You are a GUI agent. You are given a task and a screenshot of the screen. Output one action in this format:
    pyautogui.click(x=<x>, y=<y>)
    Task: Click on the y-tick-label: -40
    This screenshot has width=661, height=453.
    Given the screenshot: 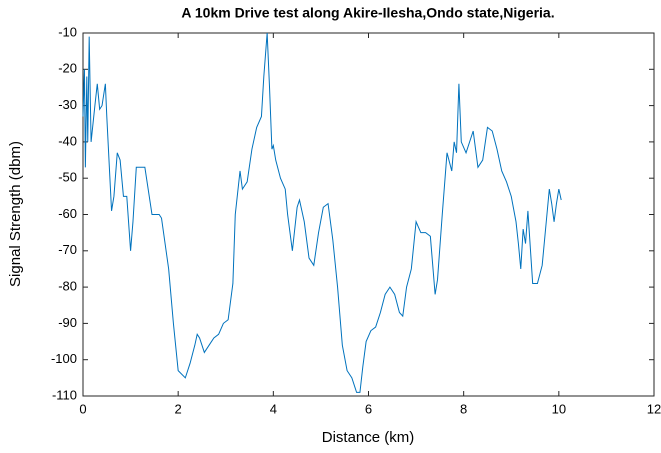 What is the action you would take?
    pyautogui.click(x=67, y=140)
    